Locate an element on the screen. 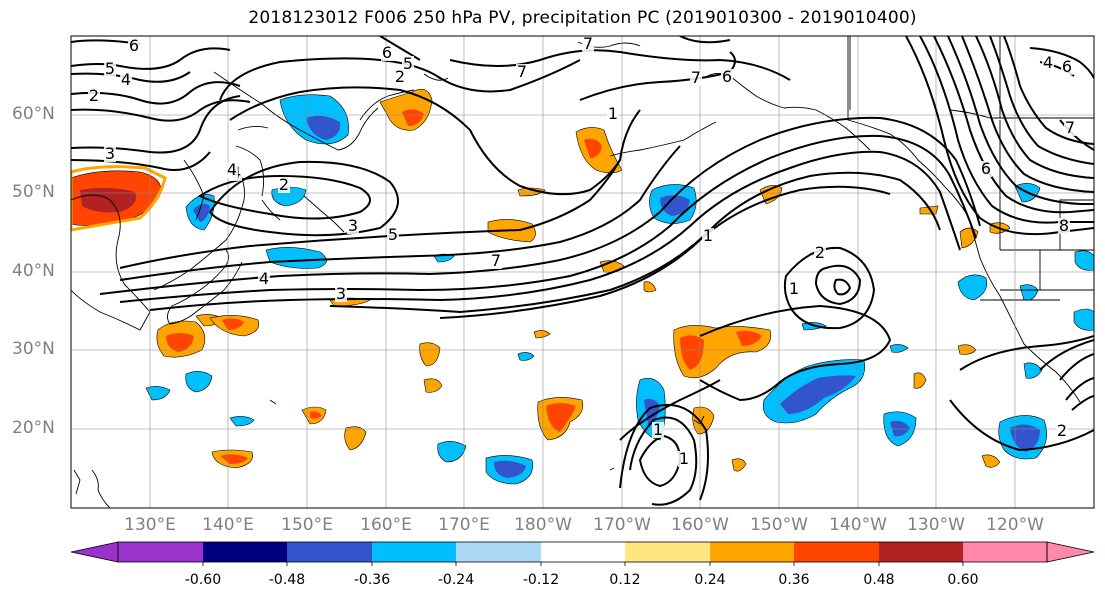 The image size is (1105, 601). colorbar-tick-label: -0.36 is located at coordinates (372, 580).